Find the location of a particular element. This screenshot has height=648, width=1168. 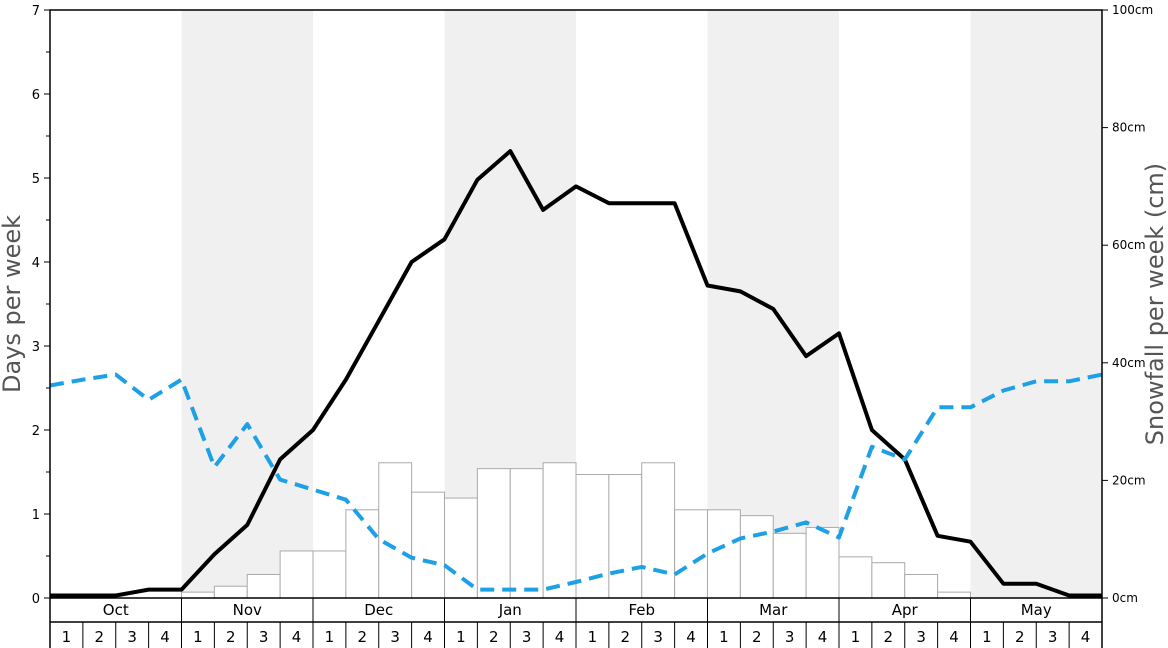

left-tick-label: 1 is located at coordinates (36, 515).